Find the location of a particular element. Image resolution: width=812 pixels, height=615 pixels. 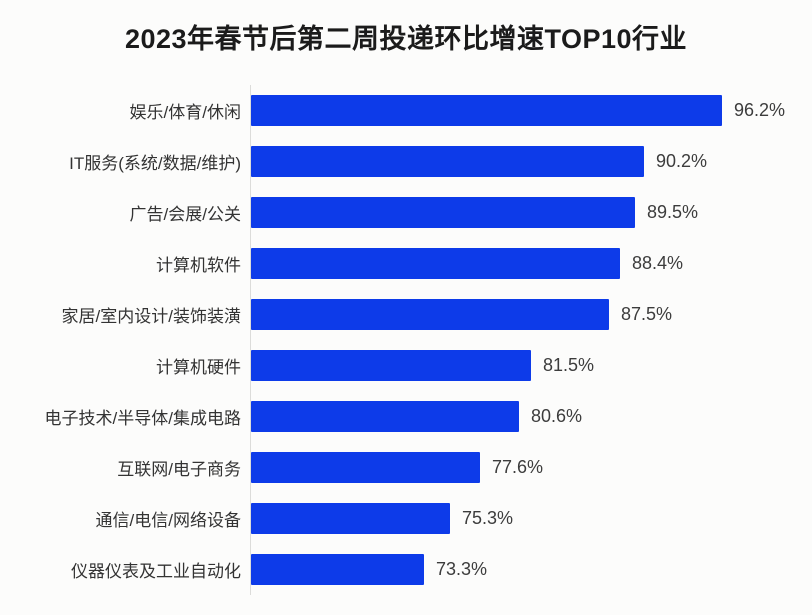

bar-row: 广告/会展/公关 89.5% is located at coordinates (406, 212).